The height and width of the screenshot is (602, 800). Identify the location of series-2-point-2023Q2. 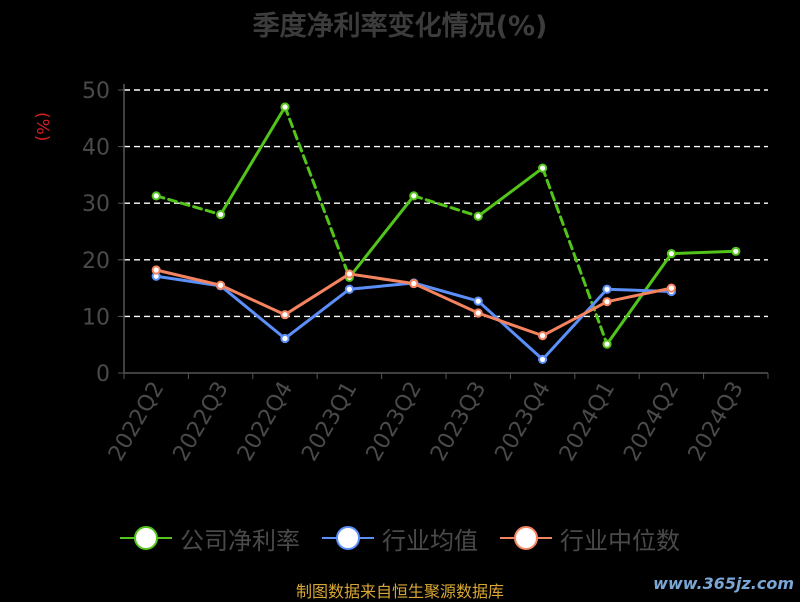
(414, 283).